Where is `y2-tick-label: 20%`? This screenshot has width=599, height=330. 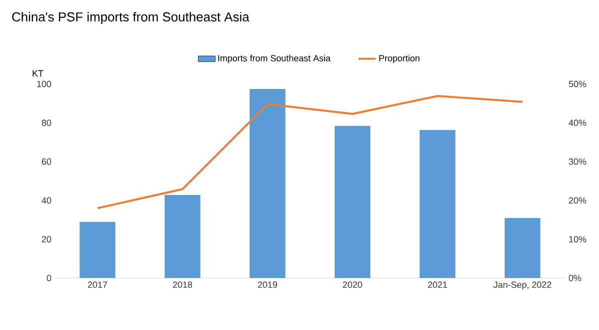
y2-tick-label: 20% is located at coordinates (577, 200).